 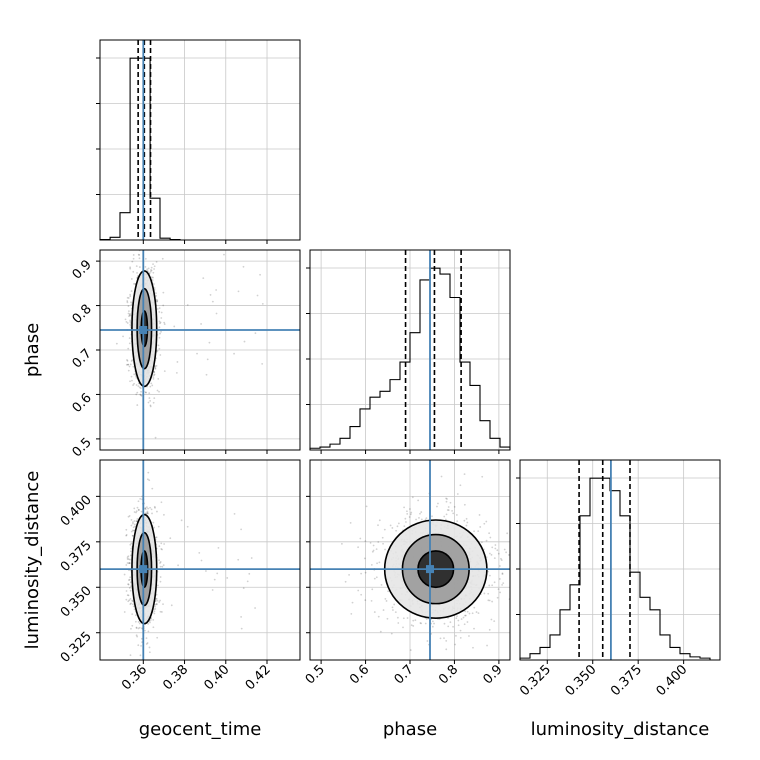 What do you see at coordinates (189, 344) in the screenshot?
I see `density-phase_vs_geocent_time` at bounding box center [189, 344].